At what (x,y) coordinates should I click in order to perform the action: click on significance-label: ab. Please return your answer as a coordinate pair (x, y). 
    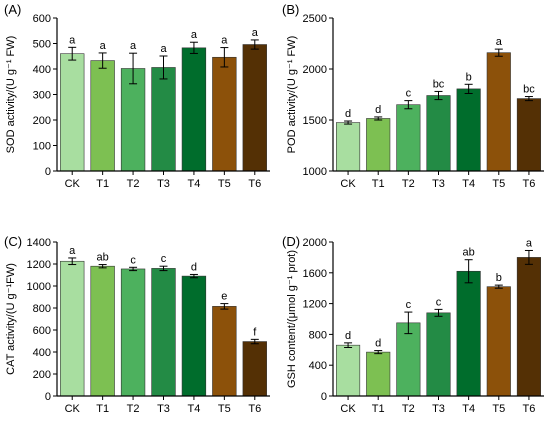
    Looking at the image, I should click on (103, 258).